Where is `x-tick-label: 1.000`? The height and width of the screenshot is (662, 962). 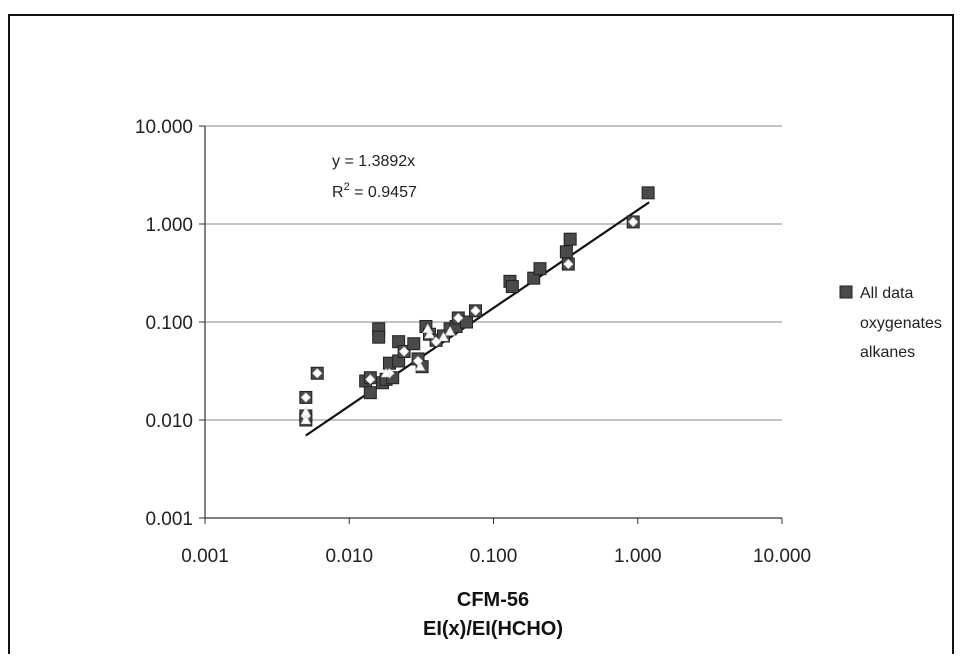 x-tick-label: 1.000 is located at coordinates (638, 556).